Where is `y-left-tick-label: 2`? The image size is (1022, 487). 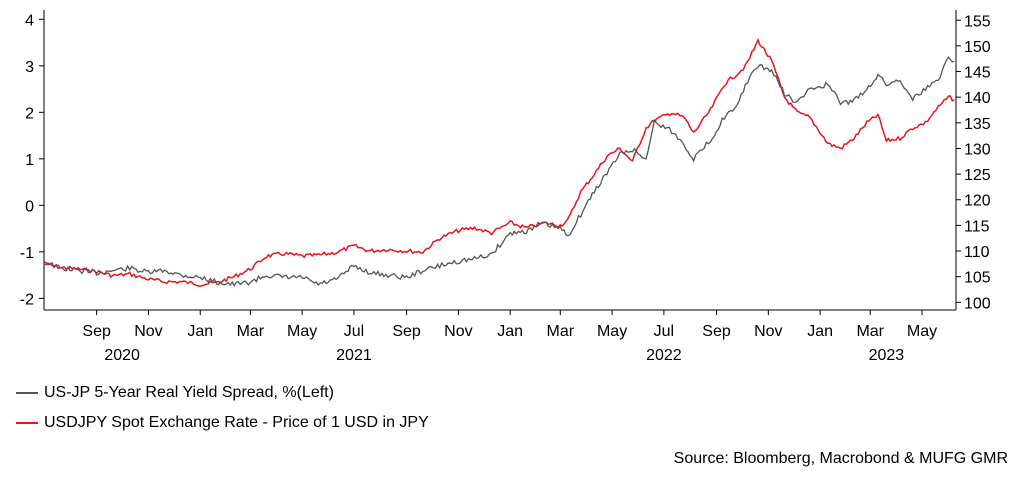
y-left-tick-label: 2 is located at coordinates (29, 113).